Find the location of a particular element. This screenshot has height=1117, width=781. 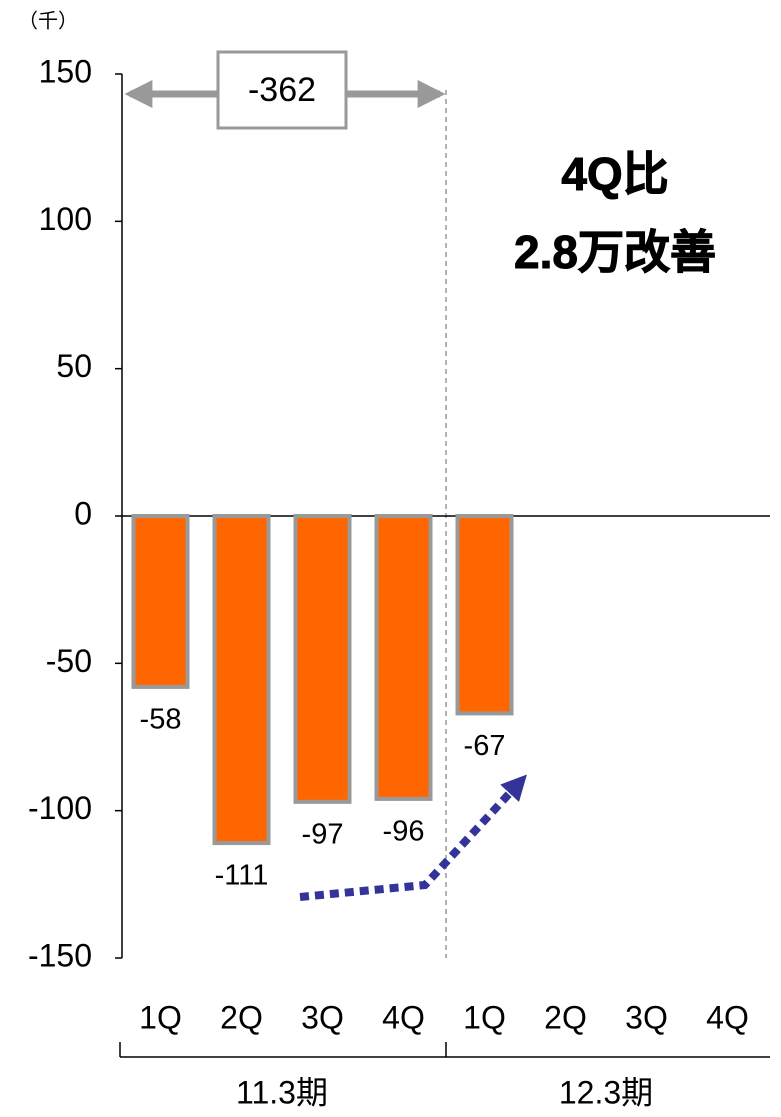

y-tick-label: -150 is located at coordinates (60, 955).